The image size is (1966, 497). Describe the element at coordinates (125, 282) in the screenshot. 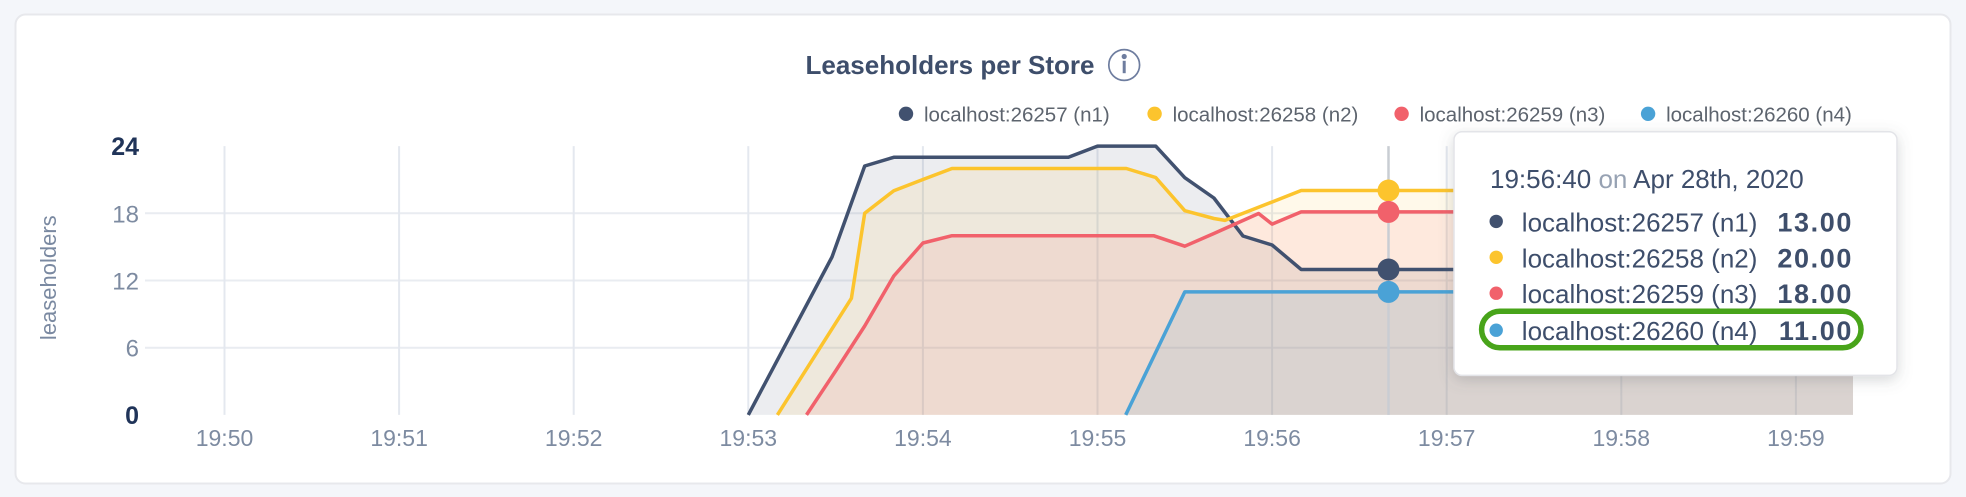

I see `svg-text: 12` at that location.